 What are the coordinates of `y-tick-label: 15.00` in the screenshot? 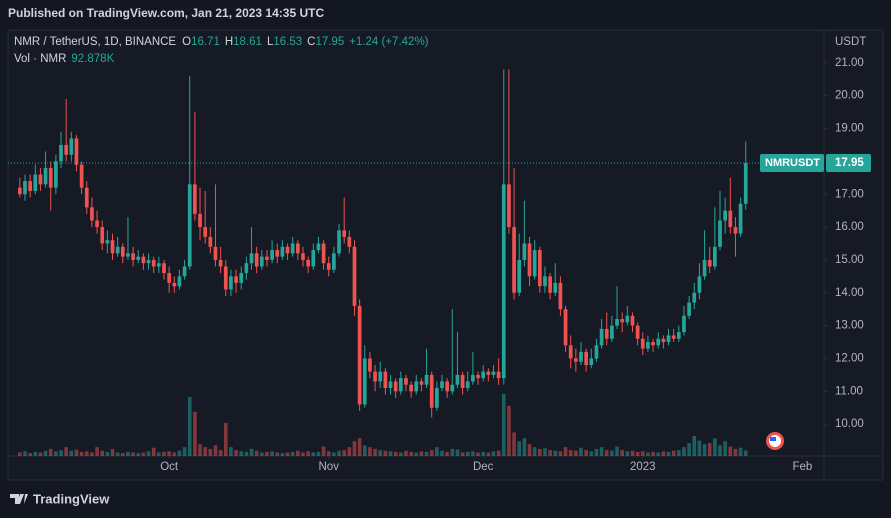 It's located at (849, 260).